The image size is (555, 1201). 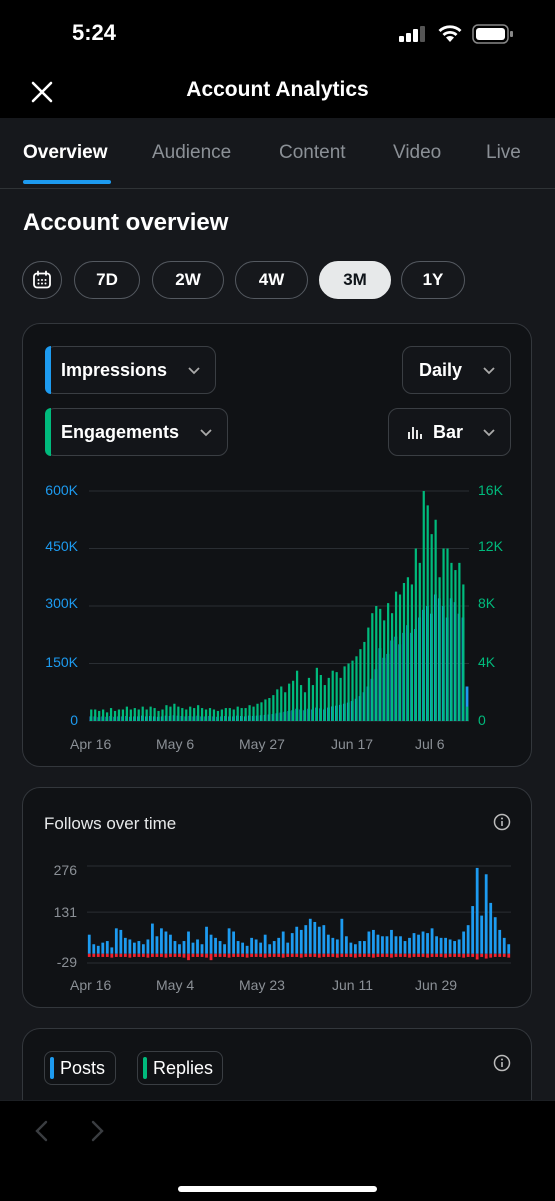 What do you see at coordinates (188, 280) in the screenshot?
I see `range-2w: 2W` at bounding box center [188, 280].